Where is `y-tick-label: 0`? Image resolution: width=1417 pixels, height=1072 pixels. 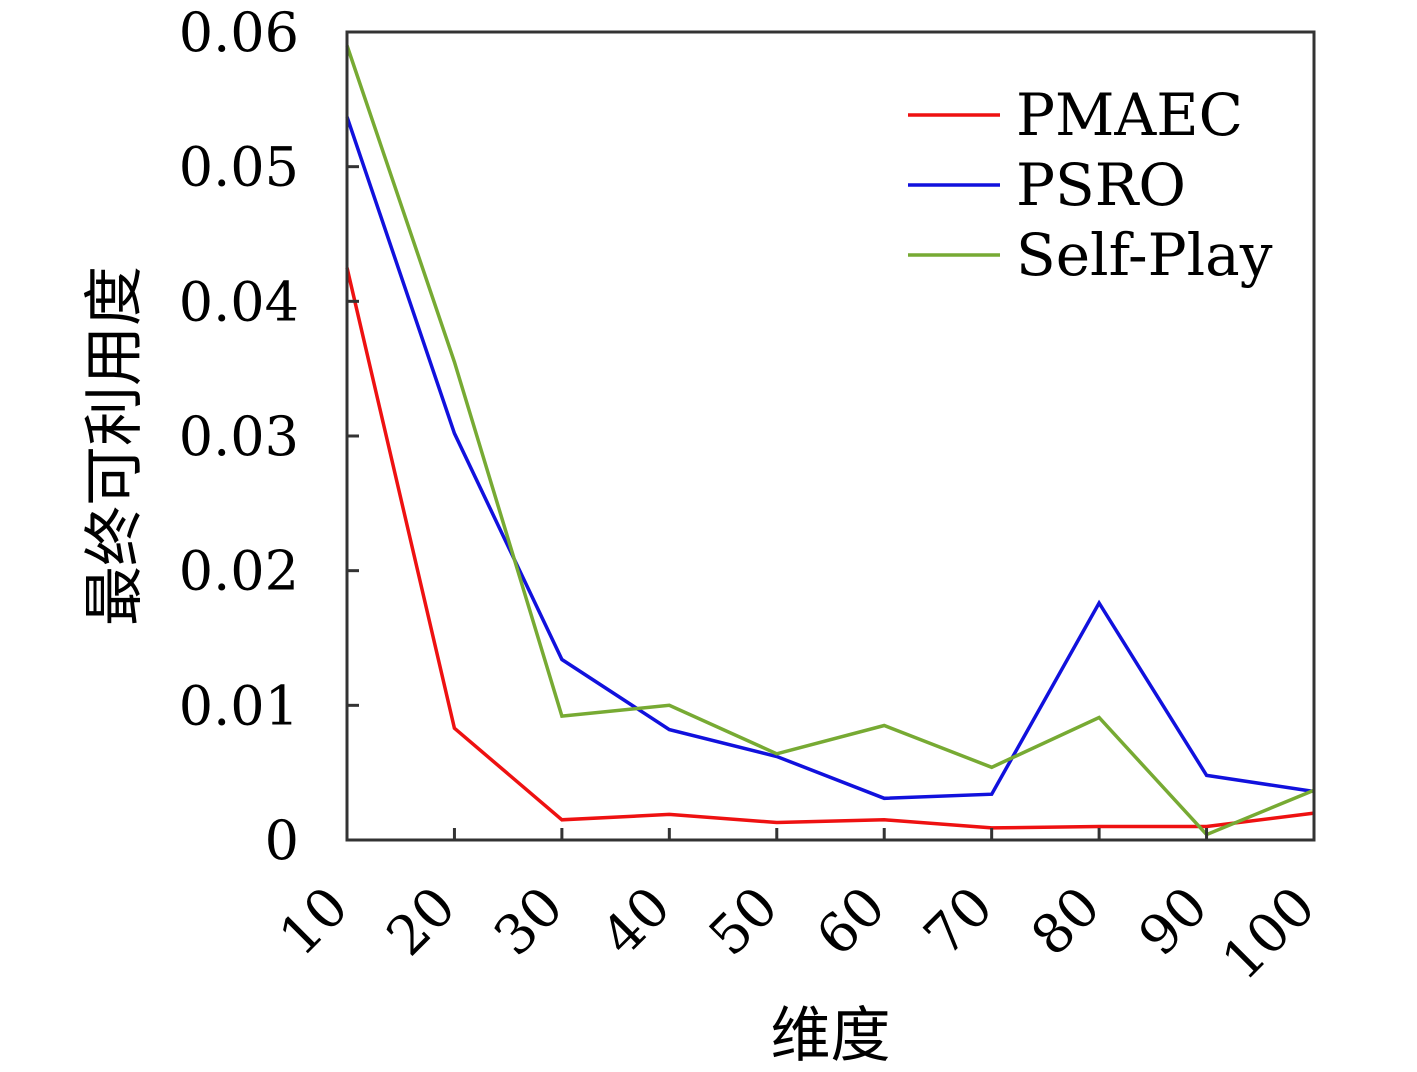
y-tick-label: 0 is located at coordinates (282, 840).